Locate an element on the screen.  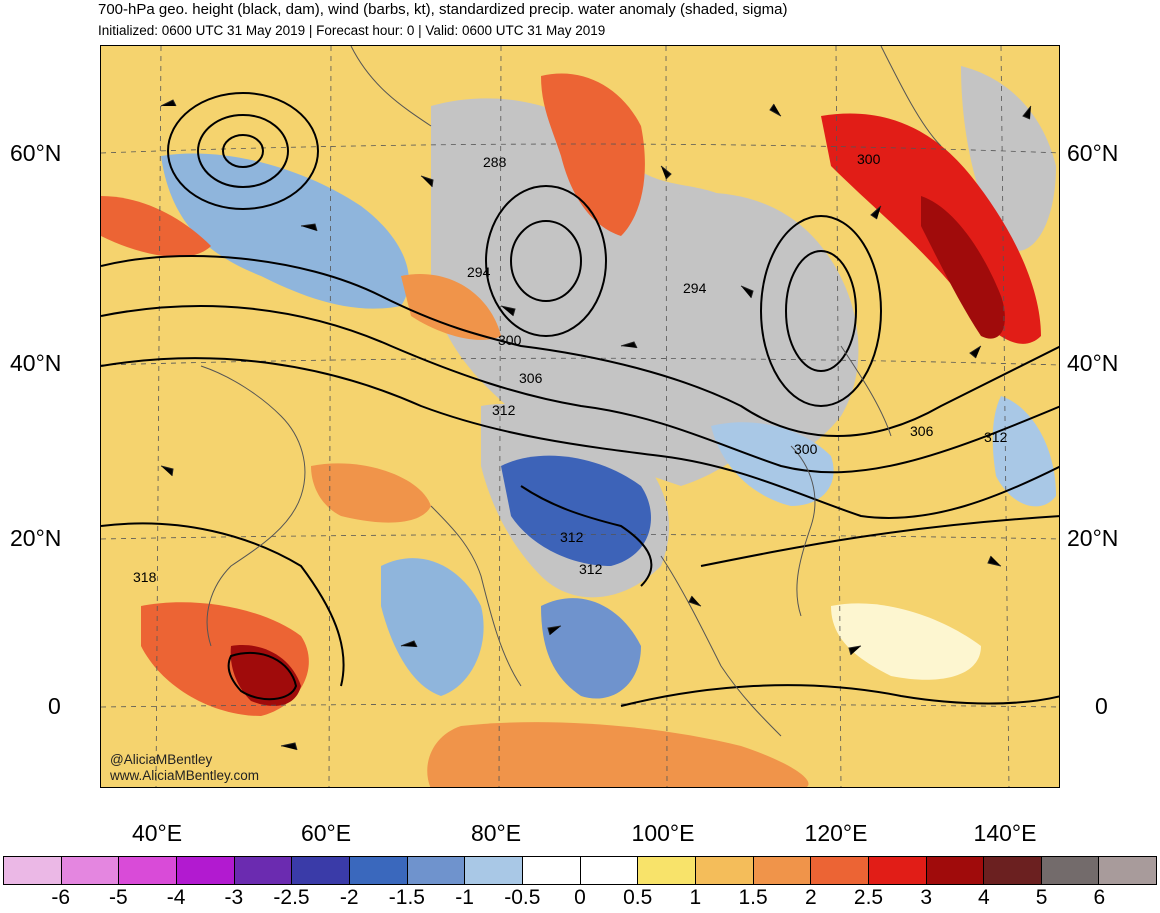
colorbar-label: -6 is located at coordinates (61, 897).